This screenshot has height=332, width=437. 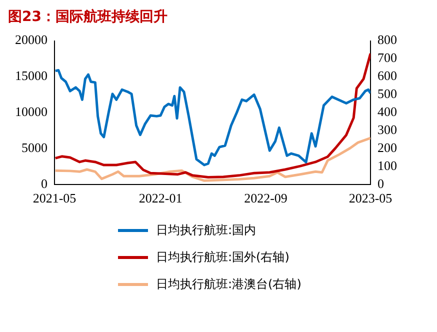 What do you see at coordinates (266, 198) in the screenshot?
I see `x-tick-label: 2022-09` at bounding box center [266, 198].